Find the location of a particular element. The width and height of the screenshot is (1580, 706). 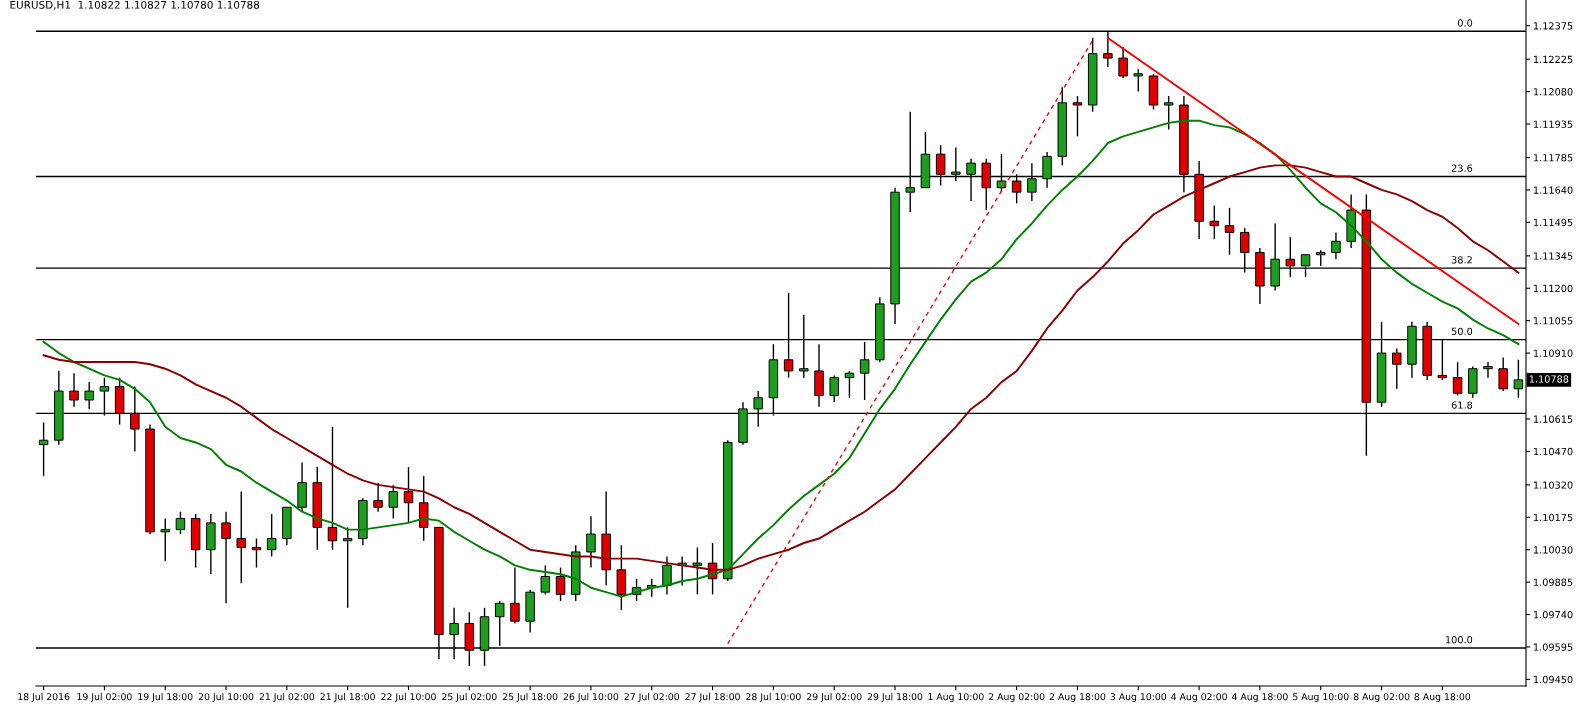

y-tick-label: 1.10910 is located at coordinates (1553, 353).